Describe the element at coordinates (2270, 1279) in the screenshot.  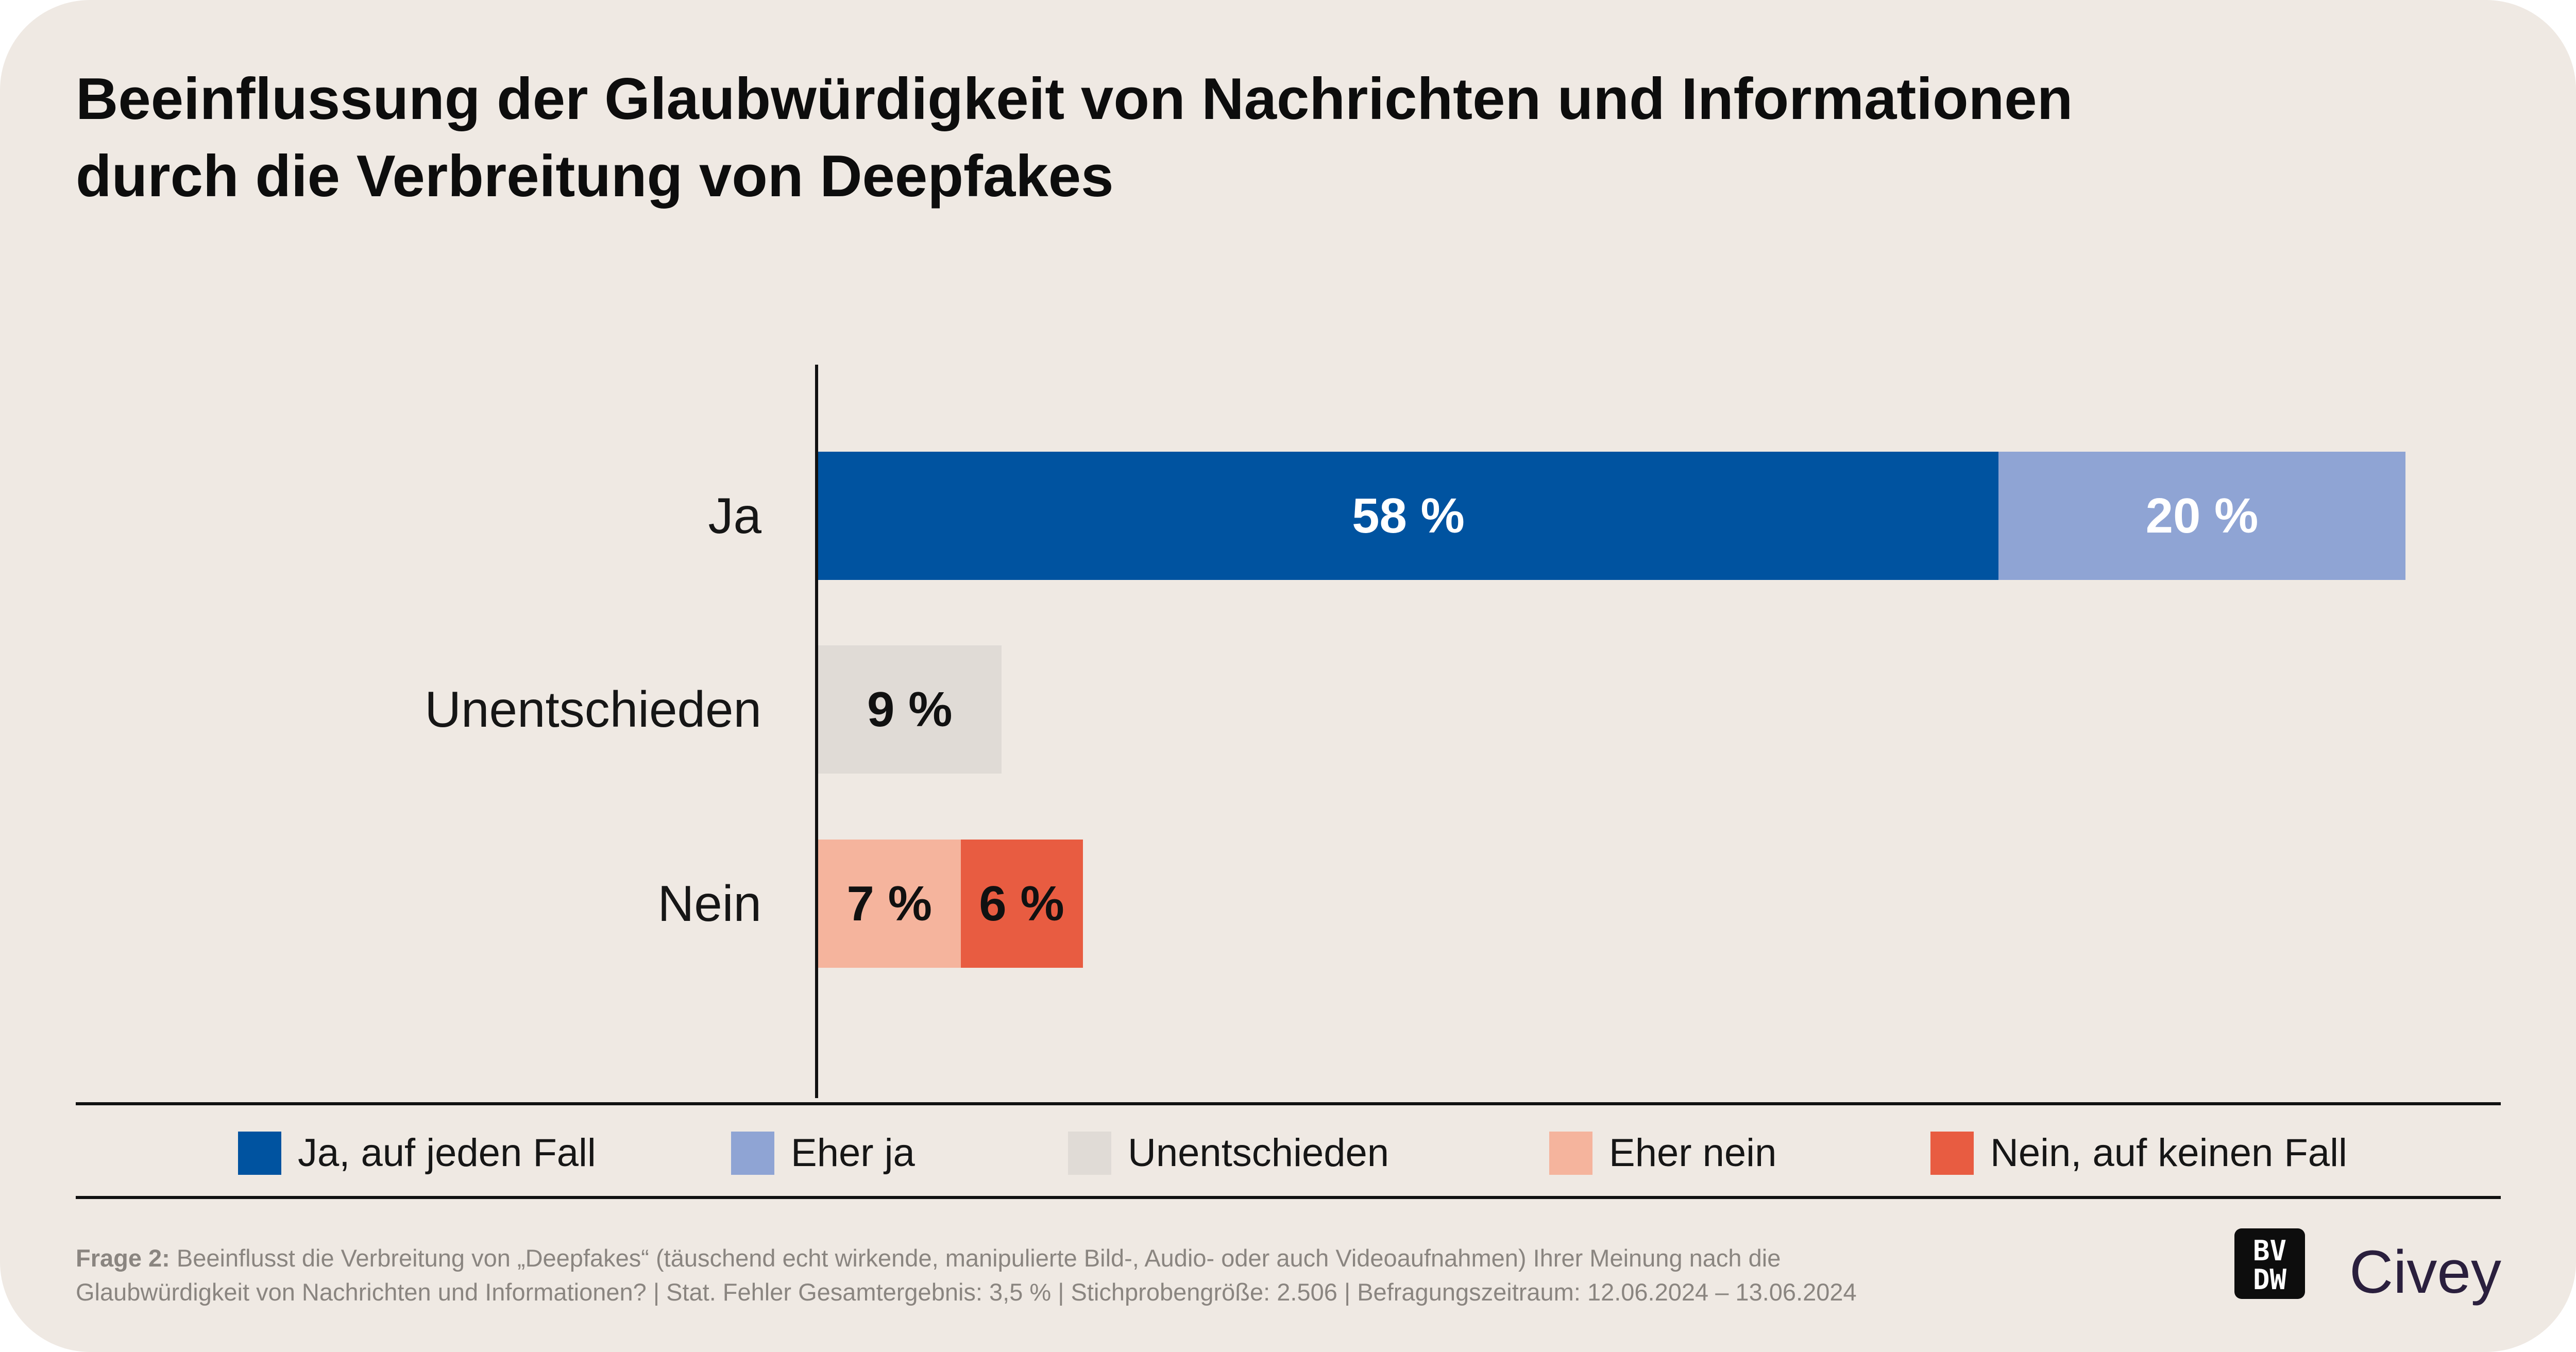
I see `bvdw-logo-text-bottom: DW` at that location.